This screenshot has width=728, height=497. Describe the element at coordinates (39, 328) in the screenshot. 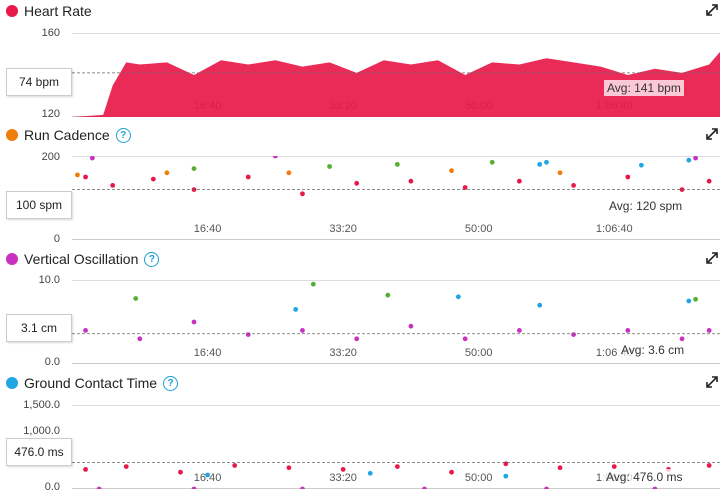

I see `oscillation-current-value: 3.1 cm` at that location.